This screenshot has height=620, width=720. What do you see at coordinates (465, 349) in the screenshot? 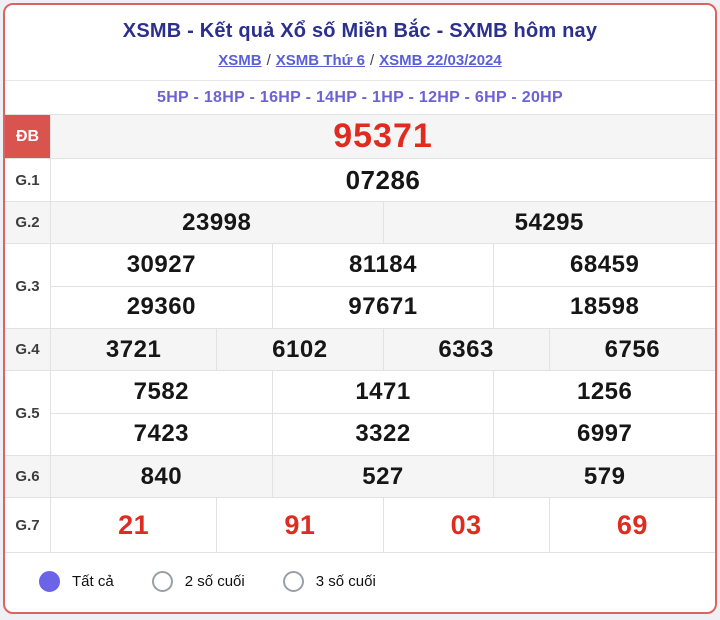
I see `prize-value: 6363` at bounding box center [465, 349].